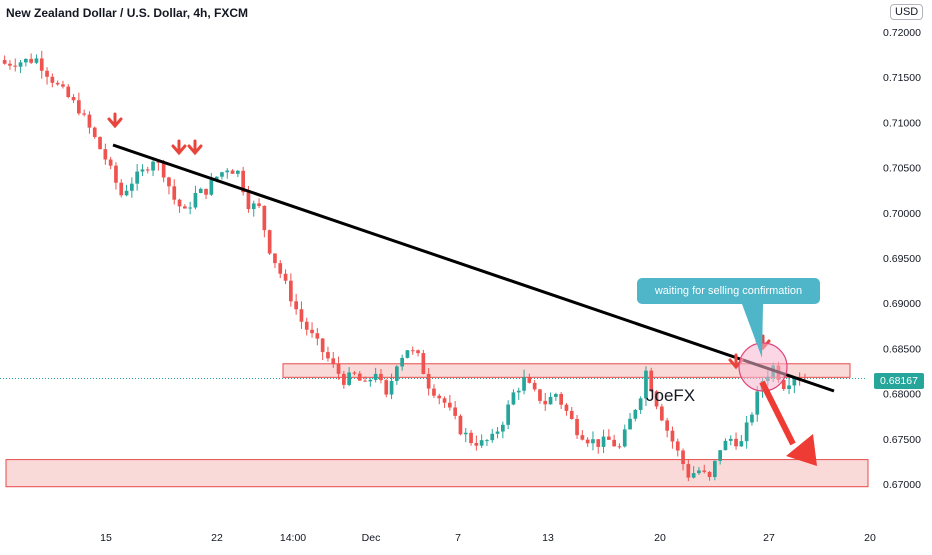  What do you see at coordinates (907, 12) in the screenshot?
I see `currency-badge: USD` at bounding box center [907, 12].